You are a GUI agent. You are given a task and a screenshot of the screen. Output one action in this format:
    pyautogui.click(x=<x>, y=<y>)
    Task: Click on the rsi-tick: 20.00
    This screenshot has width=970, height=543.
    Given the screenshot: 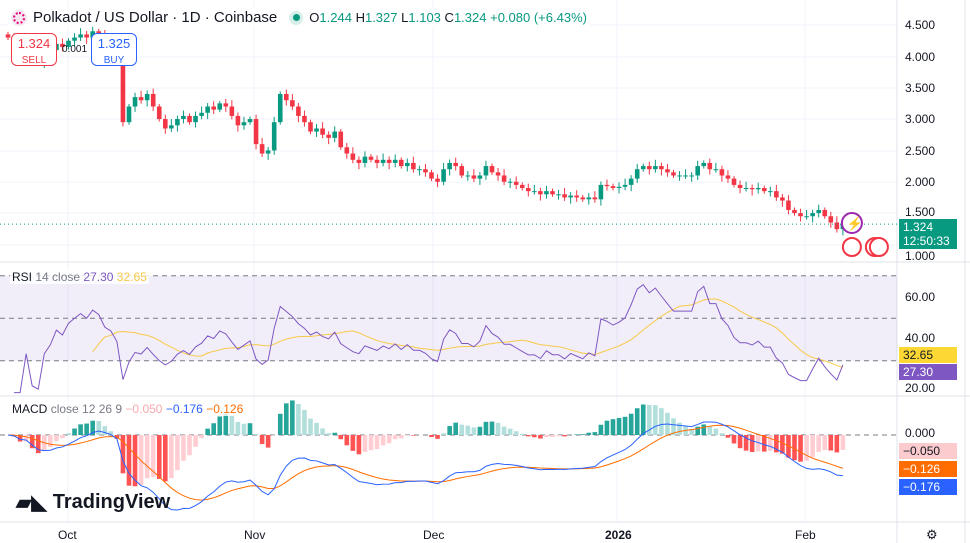 What is the action you would take?
    pyautogui.click(x=920, y=388)
    